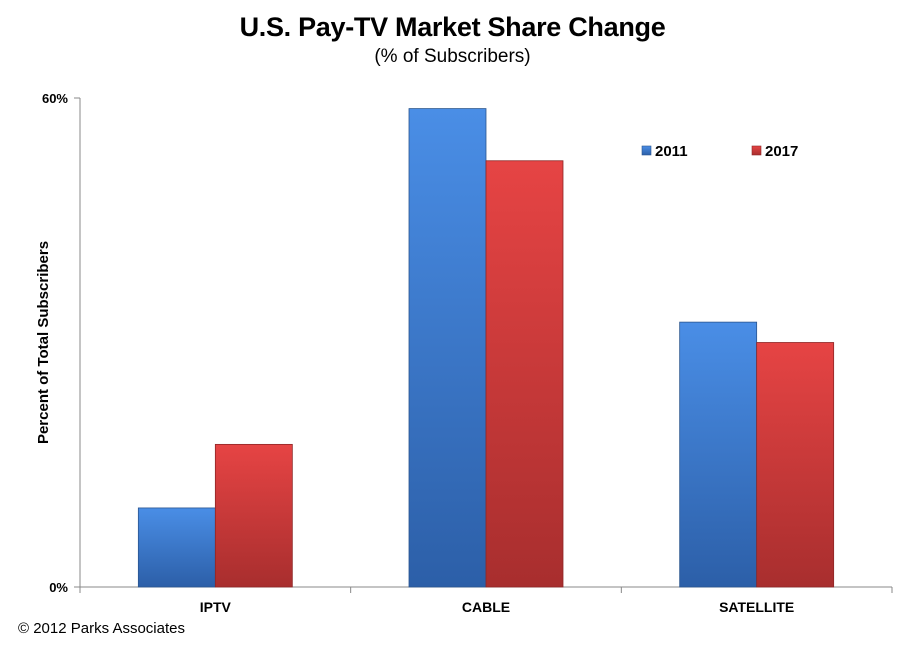  What do you see at coordinates (486, 607) in the screenshot?
I see `x-tick-label: CABLE` at bounding box center [486, 607].